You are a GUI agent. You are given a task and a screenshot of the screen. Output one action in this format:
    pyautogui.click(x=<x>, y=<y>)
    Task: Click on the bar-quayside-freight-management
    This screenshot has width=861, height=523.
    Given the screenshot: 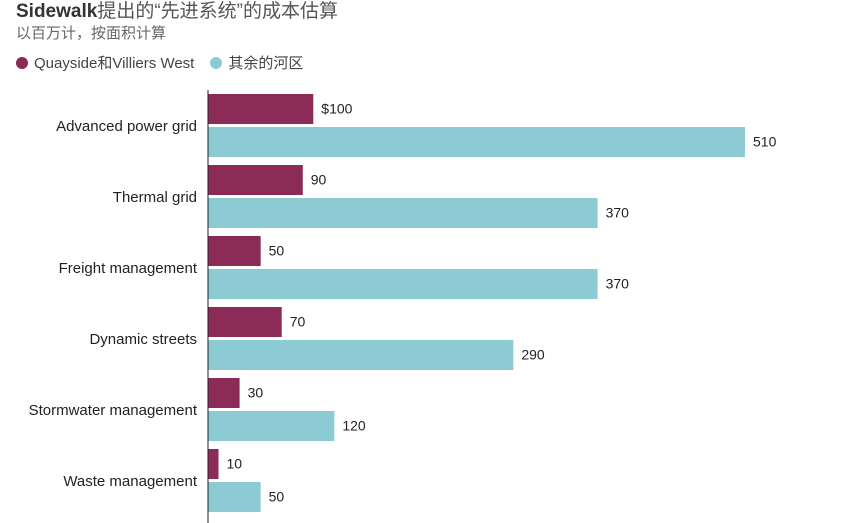 What is the action you would take?
    pyautogui.click(x=234, y=251)
    